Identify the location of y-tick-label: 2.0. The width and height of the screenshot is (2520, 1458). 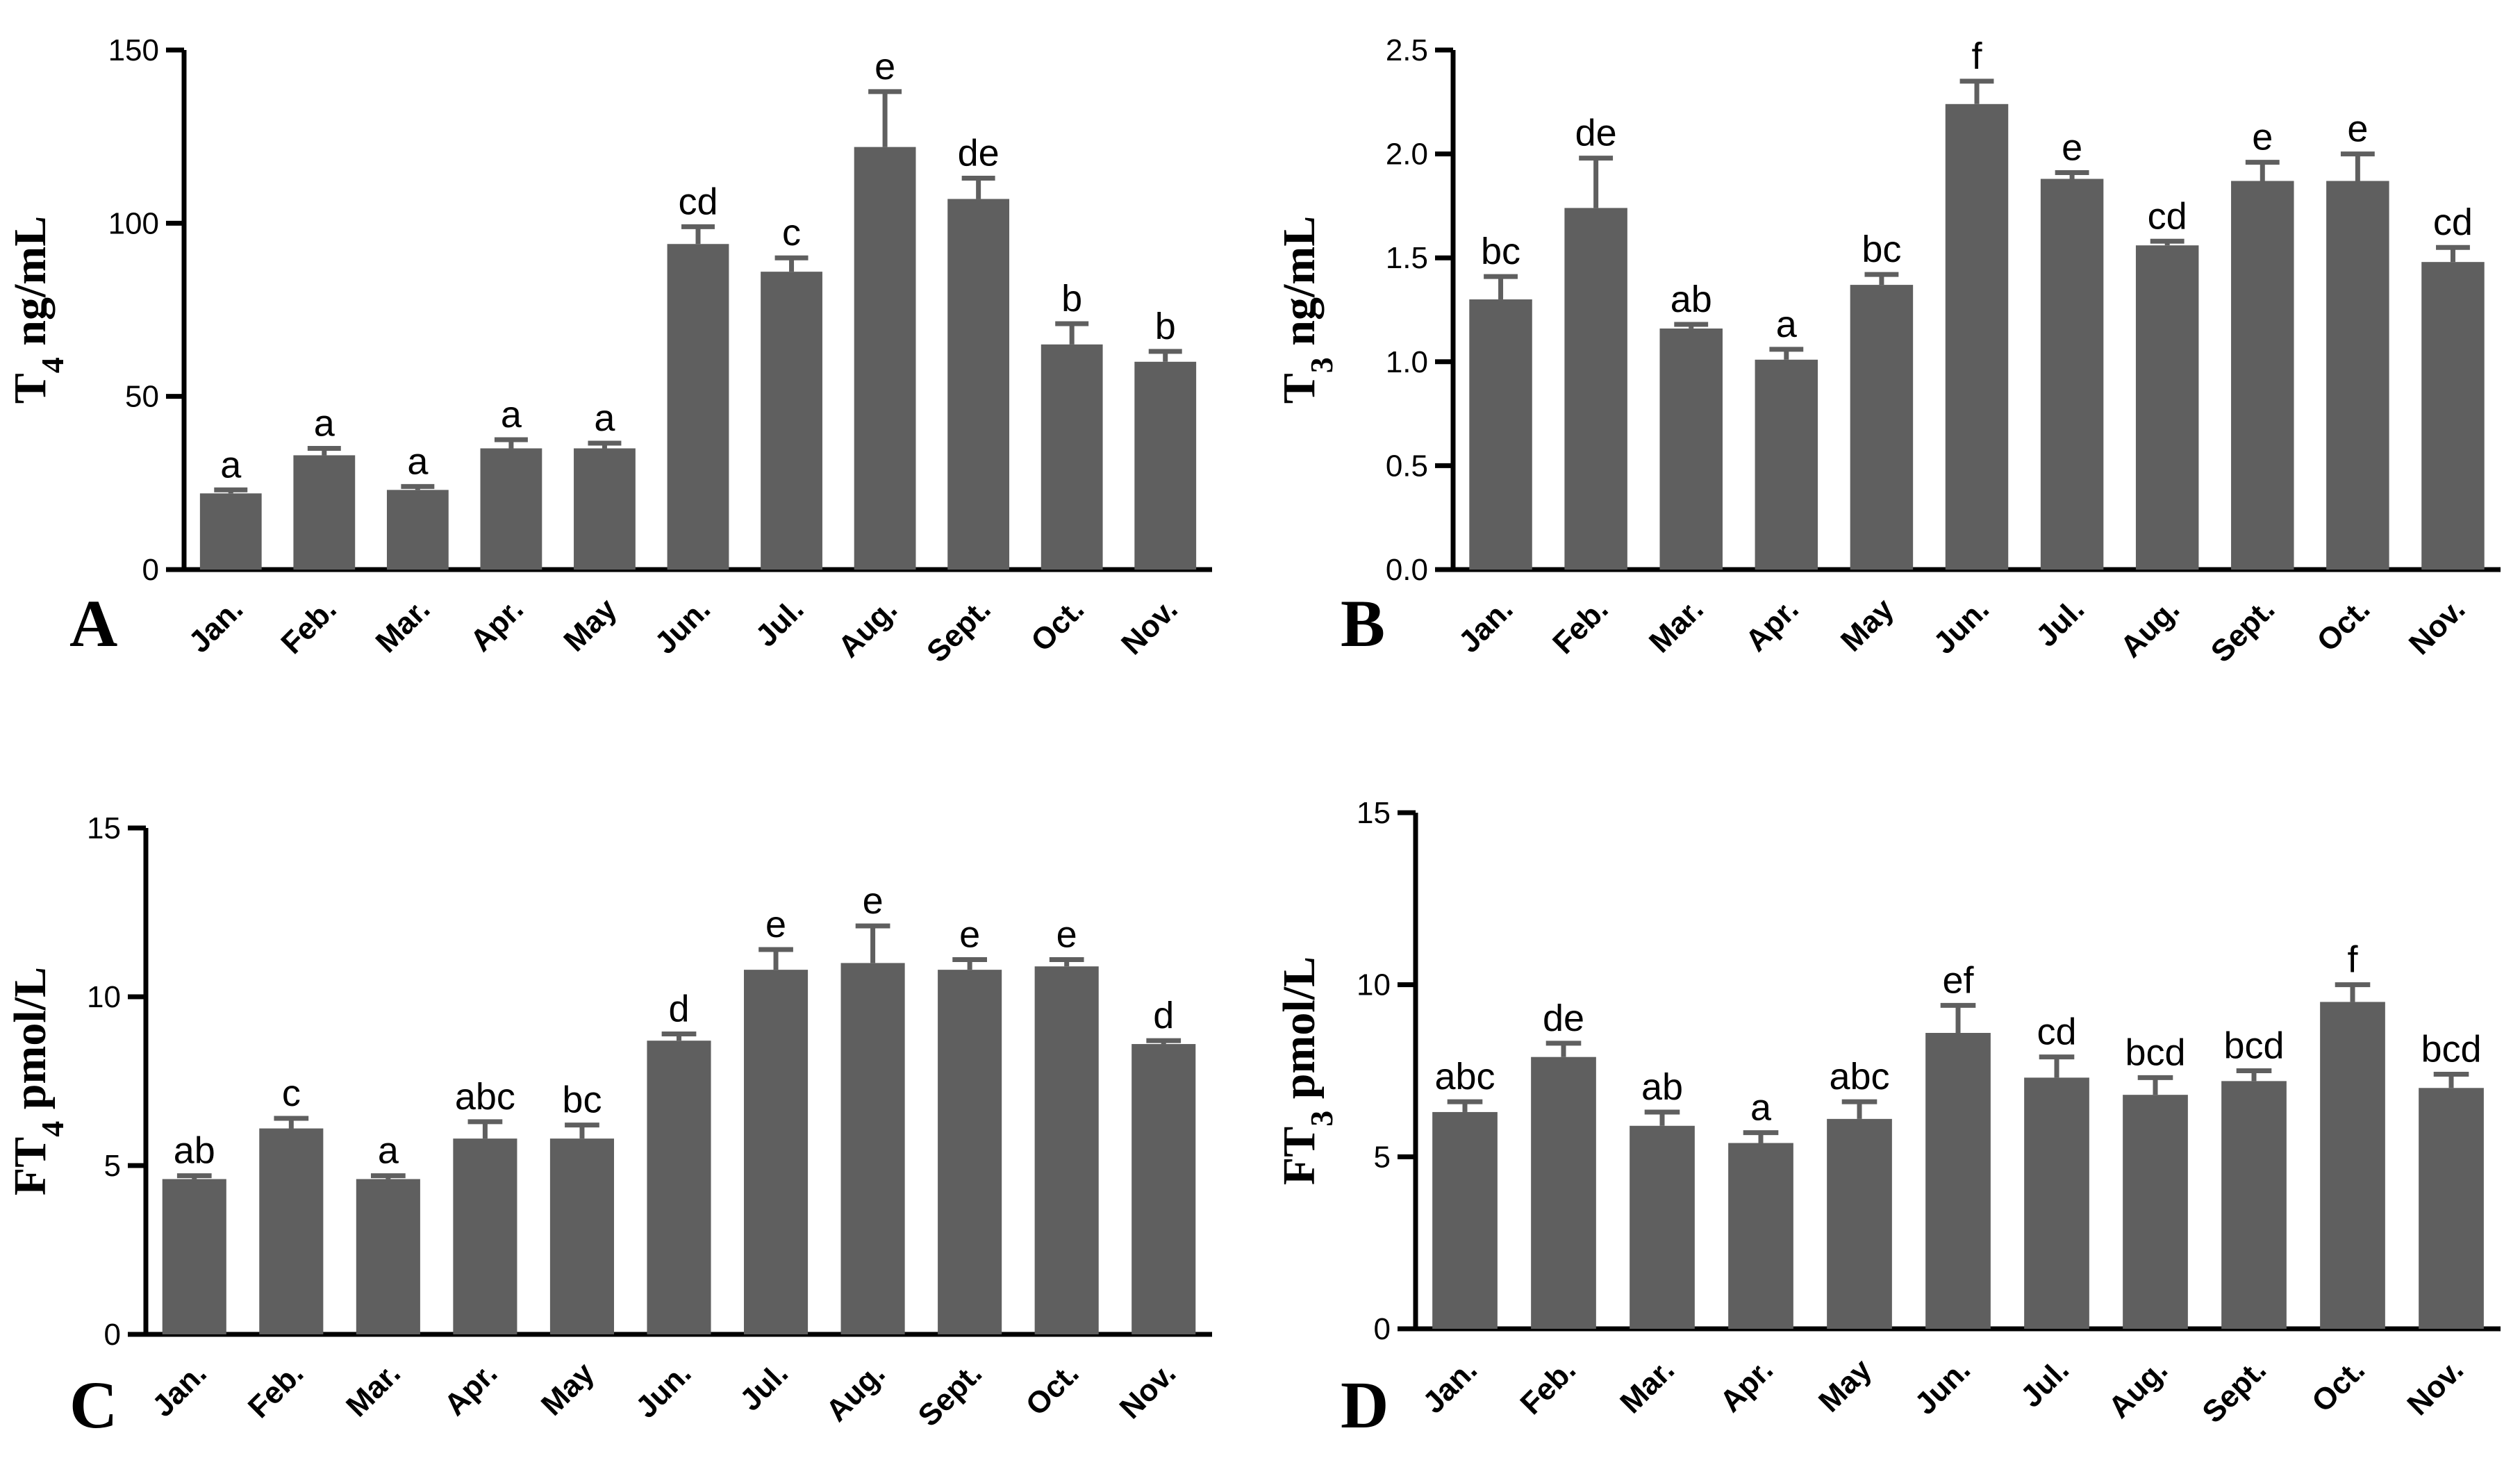
(1407, 155).